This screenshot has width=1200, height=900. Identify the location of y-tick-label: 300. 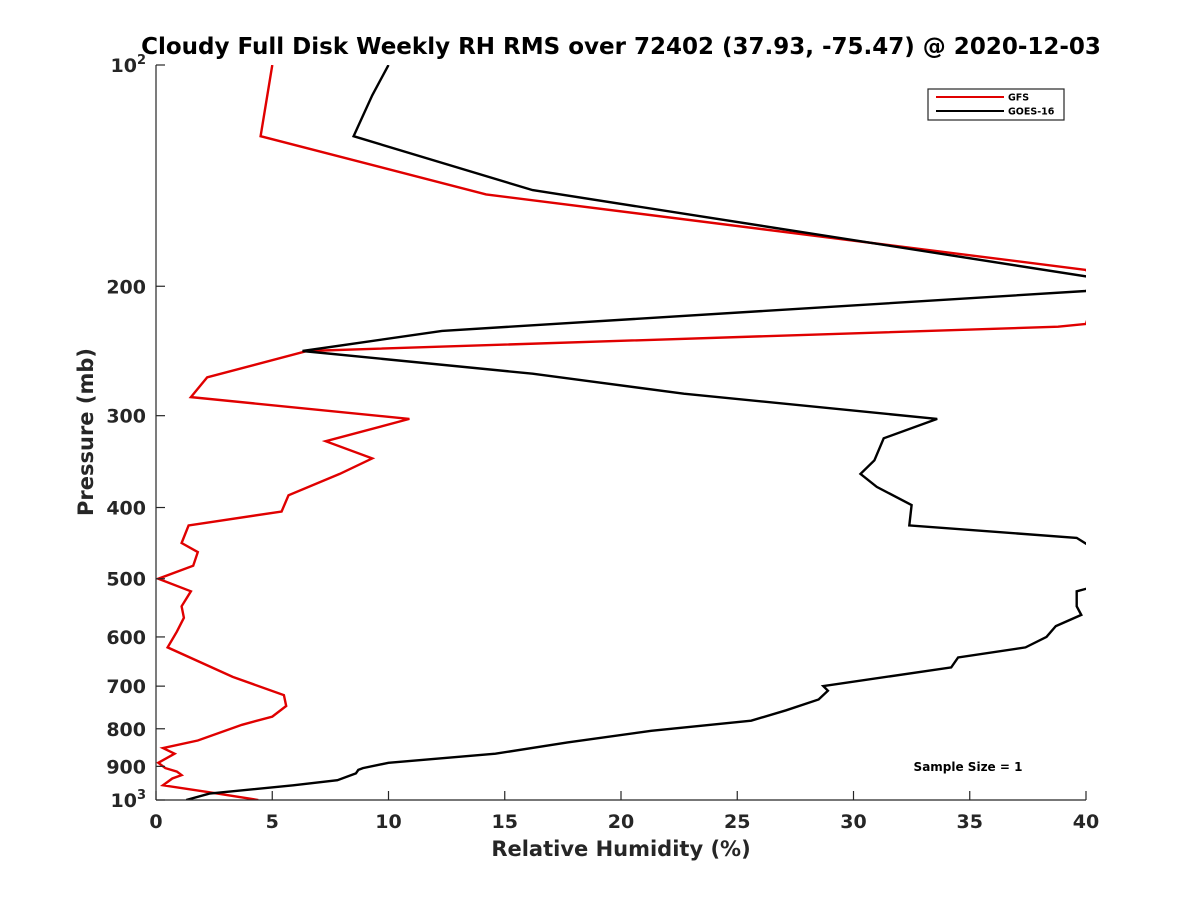
(126, 417).